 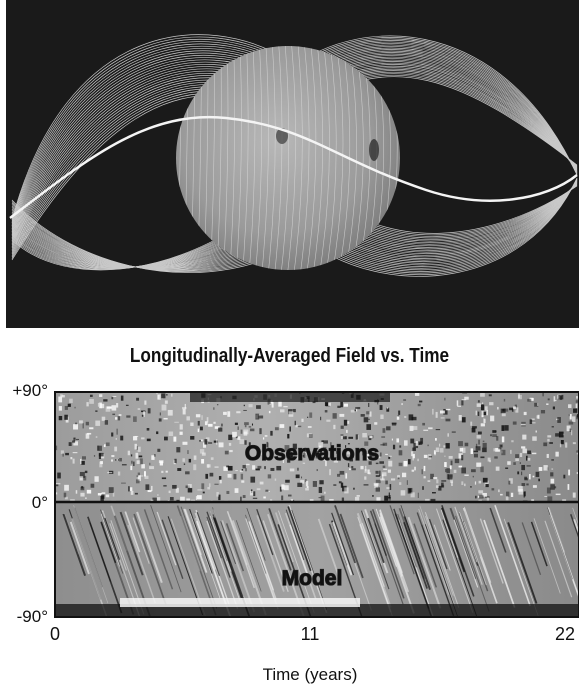 What do you see at coordinates (310, 674) in the screenshot?
I see `x-axis-label: Time (years)` at bounding box center [310, 674].